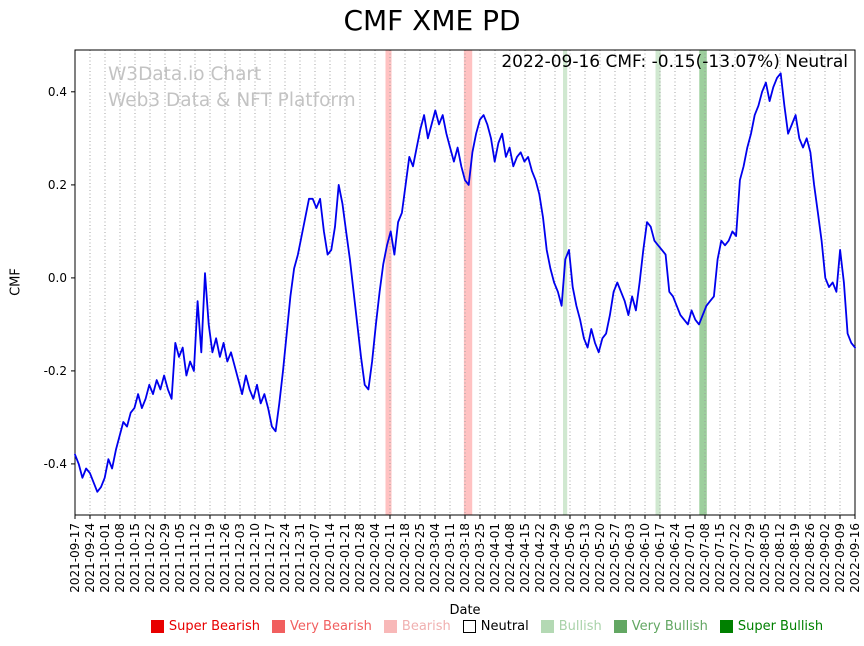 This screenshot has height=646, width=864. I want to click on legend-label: Bullish, so click(580, 626).